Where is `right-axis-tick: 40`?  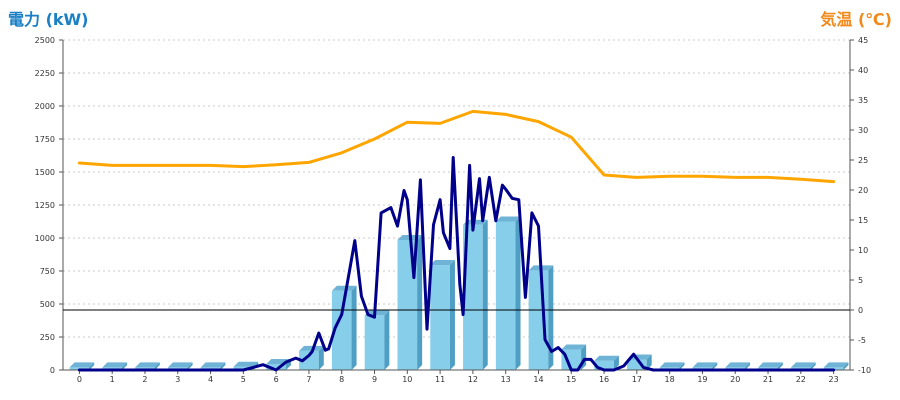 right-axis-tick: 40 is located at coordinates (863, 70).